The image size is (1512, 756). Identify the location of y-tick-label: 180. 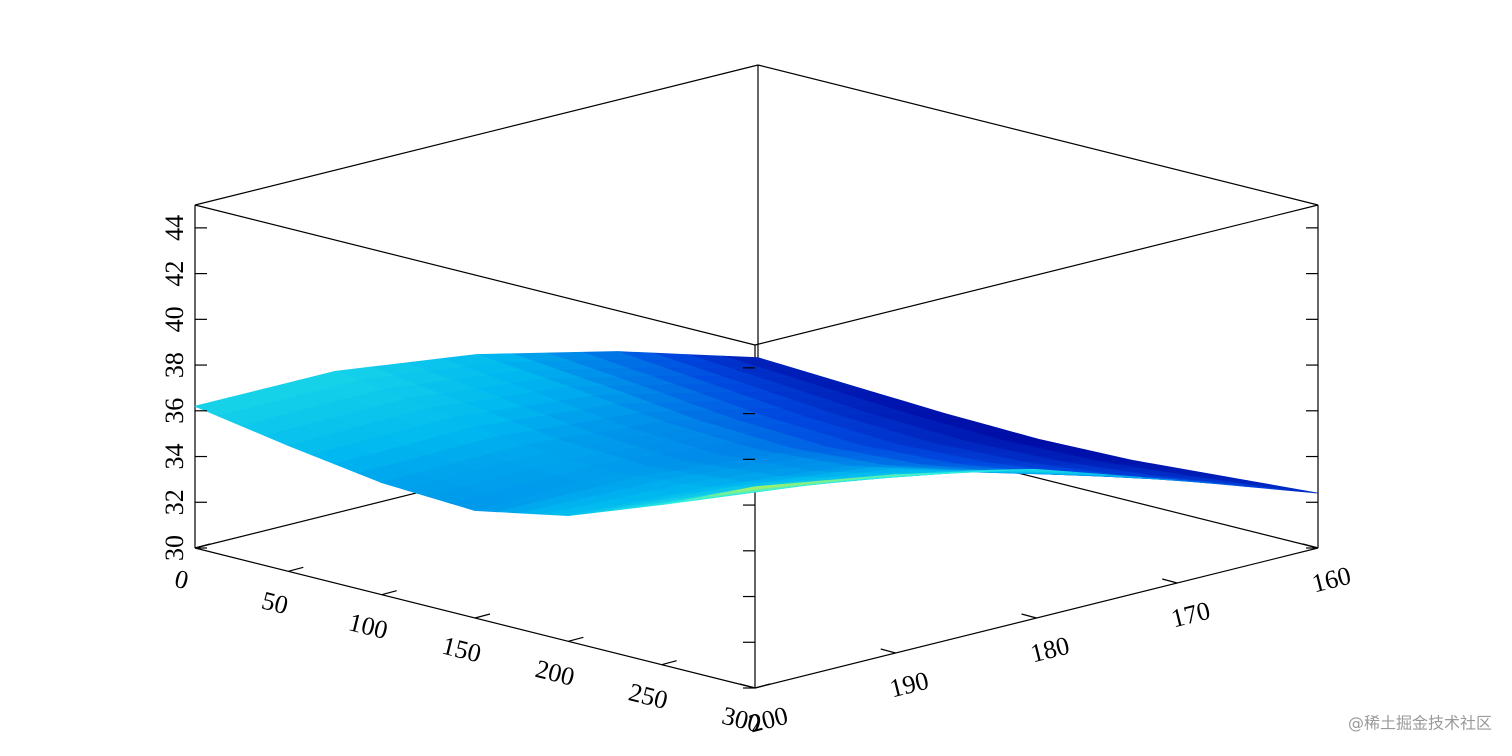
(1049, 650).